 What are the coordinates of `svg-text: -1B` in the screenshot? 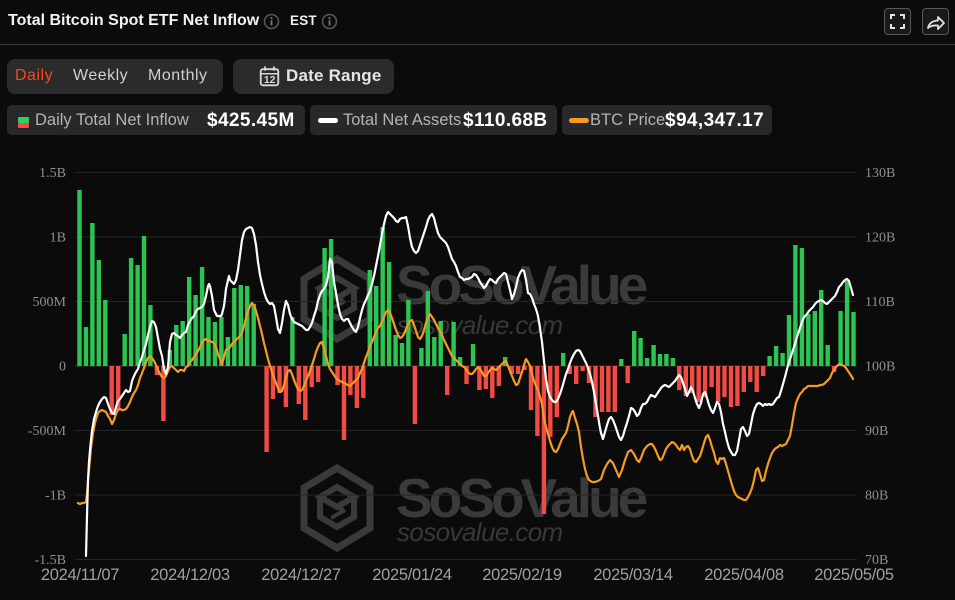 It's located at (55, 496).